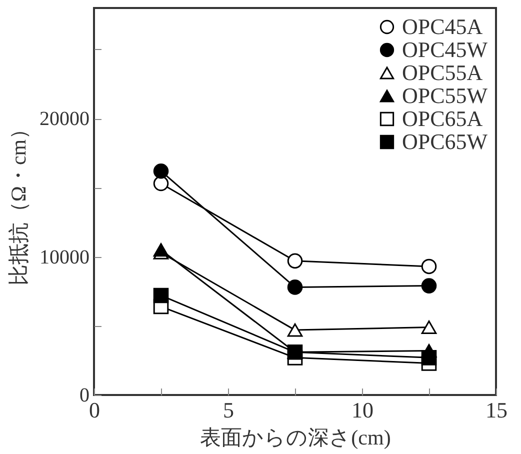 This screenshot has height=454, width=521. What do you see at coordinates (497, 410) in the screenshot?
I see `x-tick-label: 15` at bounding box center [497, 410].